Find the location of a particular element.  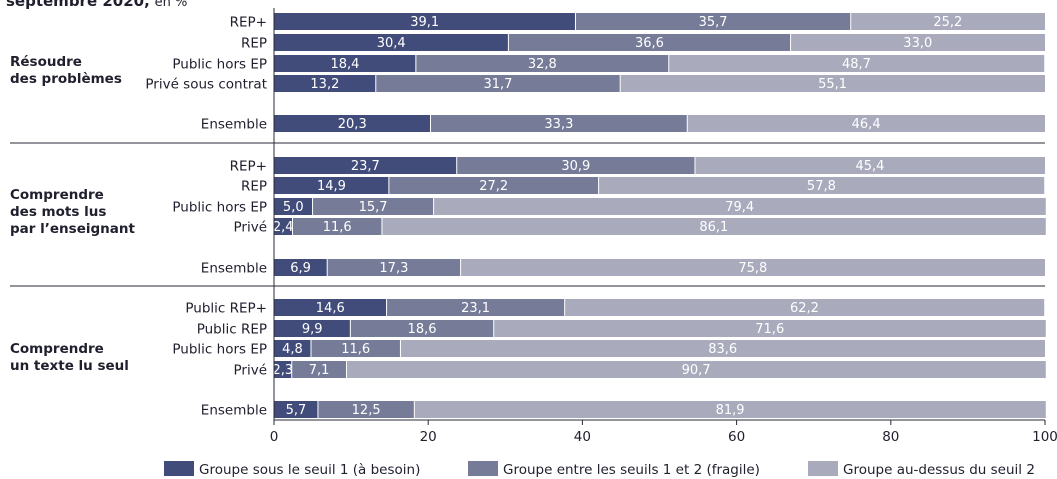

group-label: des mots lus is located at coordinates (58, 212).